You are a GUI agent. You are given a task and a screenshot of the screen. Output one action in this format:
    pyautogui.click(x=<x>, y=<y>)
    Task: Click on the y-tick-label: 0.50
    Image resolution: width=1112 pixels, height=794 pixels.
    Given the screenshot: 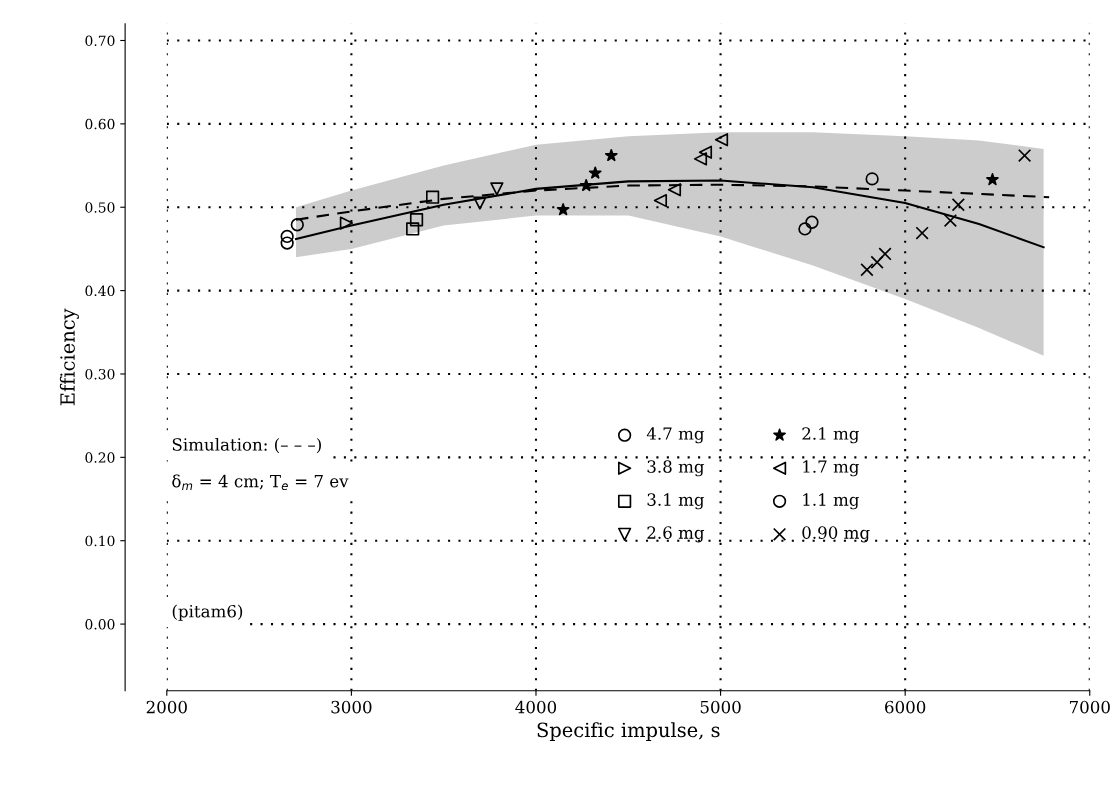 What is the action you would take?
    pyautogui.click(x=100, y=207)
    